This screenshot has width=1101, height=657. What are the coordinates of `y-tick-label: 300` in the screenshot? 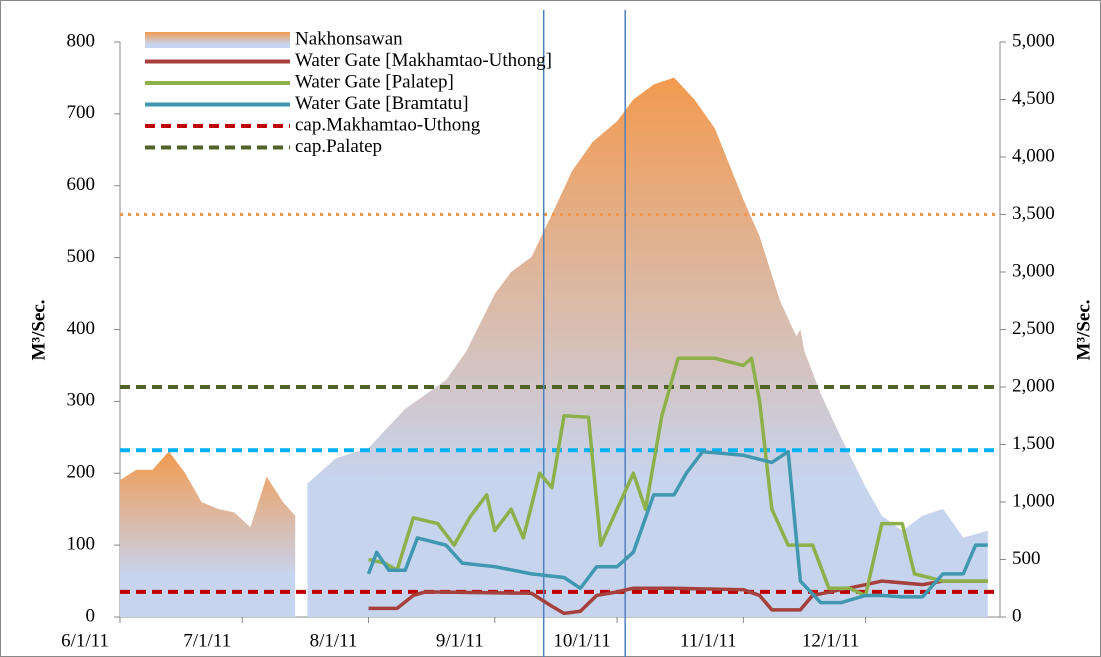 It's located at (81, 400).